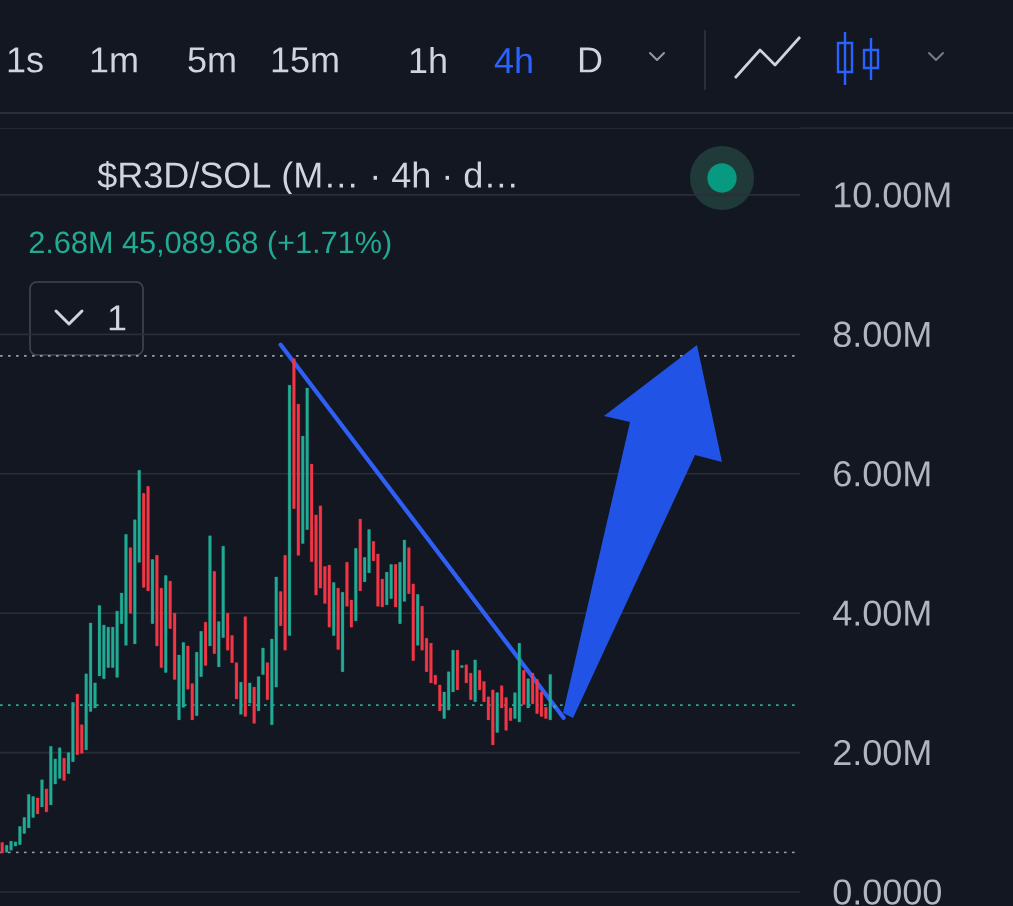  Describe the element at coordinates (117, 318) in the screenshot. I see `annotation: 1` at that location.